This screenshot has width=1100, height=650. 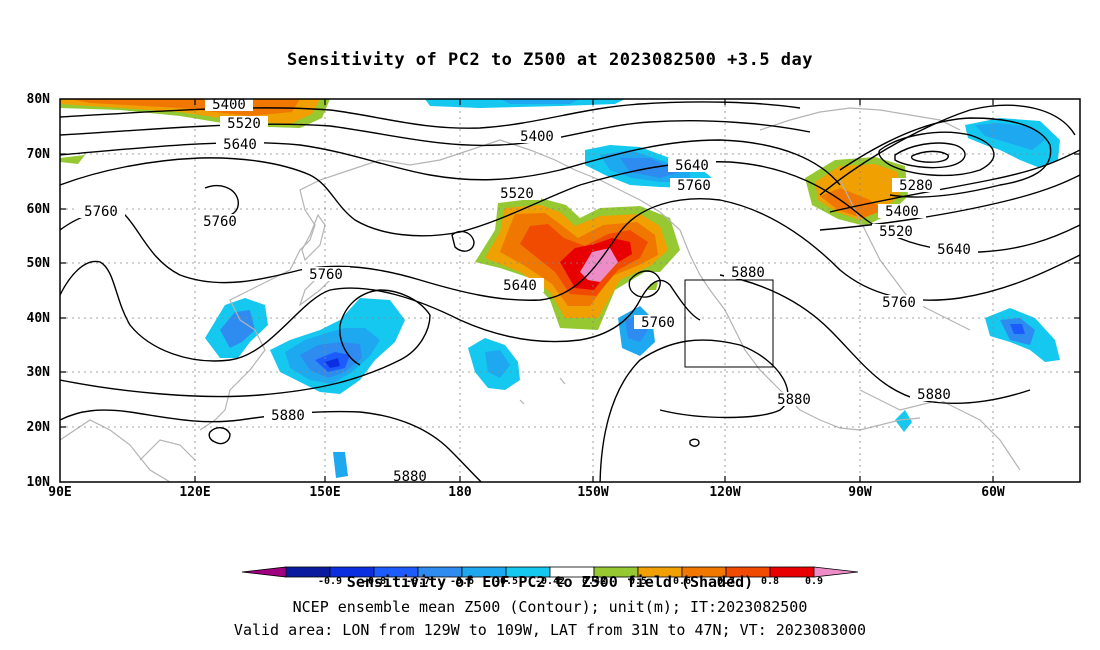 What do you see at coordinates (195, 492) in the screenshot?
I see `lon-label: 120E` at bounding box center [195, 492].